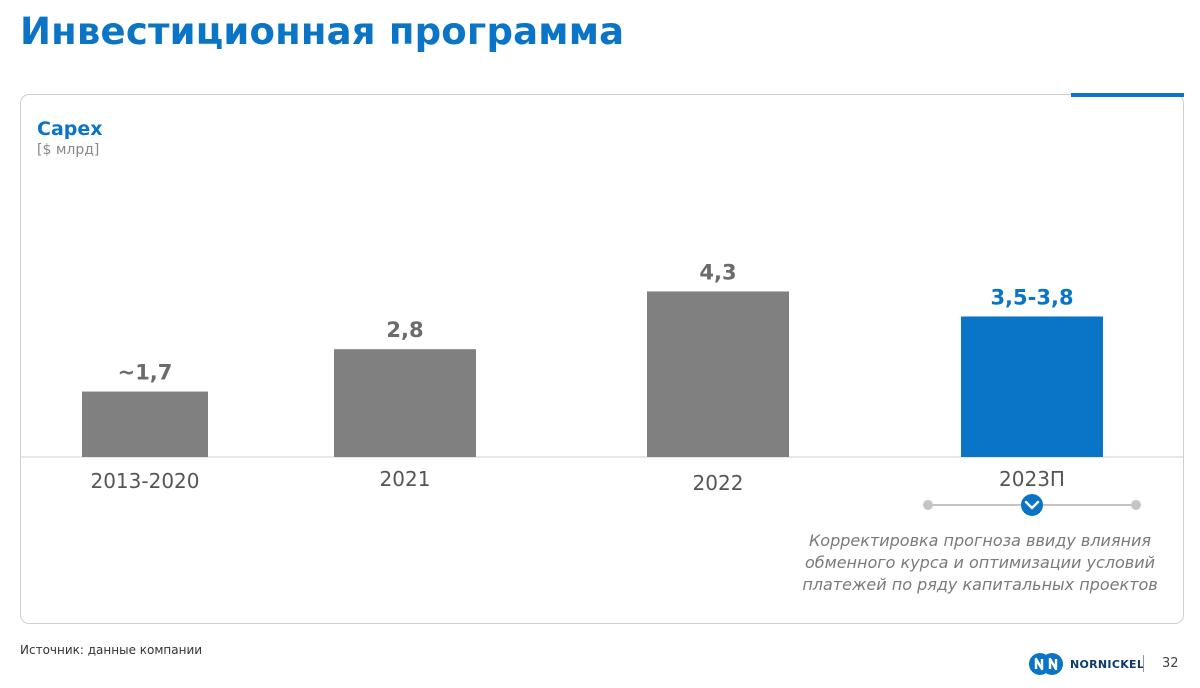 The height and width of the screenshot is (688, 1200). I want to click on bar-2021, so click(405, 403).